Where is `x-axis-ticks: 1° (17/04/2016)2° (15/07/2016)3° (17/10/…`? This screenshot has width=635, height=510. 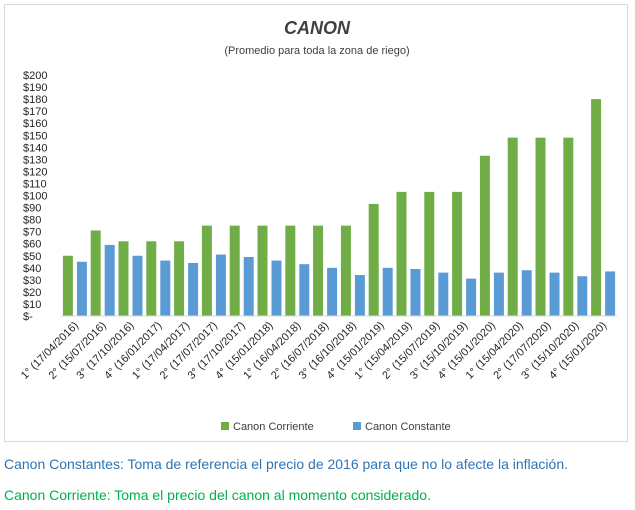 x-axis-ticks: 1° (17/04/2016)2° (15/07/2016)3° (17/10/… is located at coordinates (314, 351).